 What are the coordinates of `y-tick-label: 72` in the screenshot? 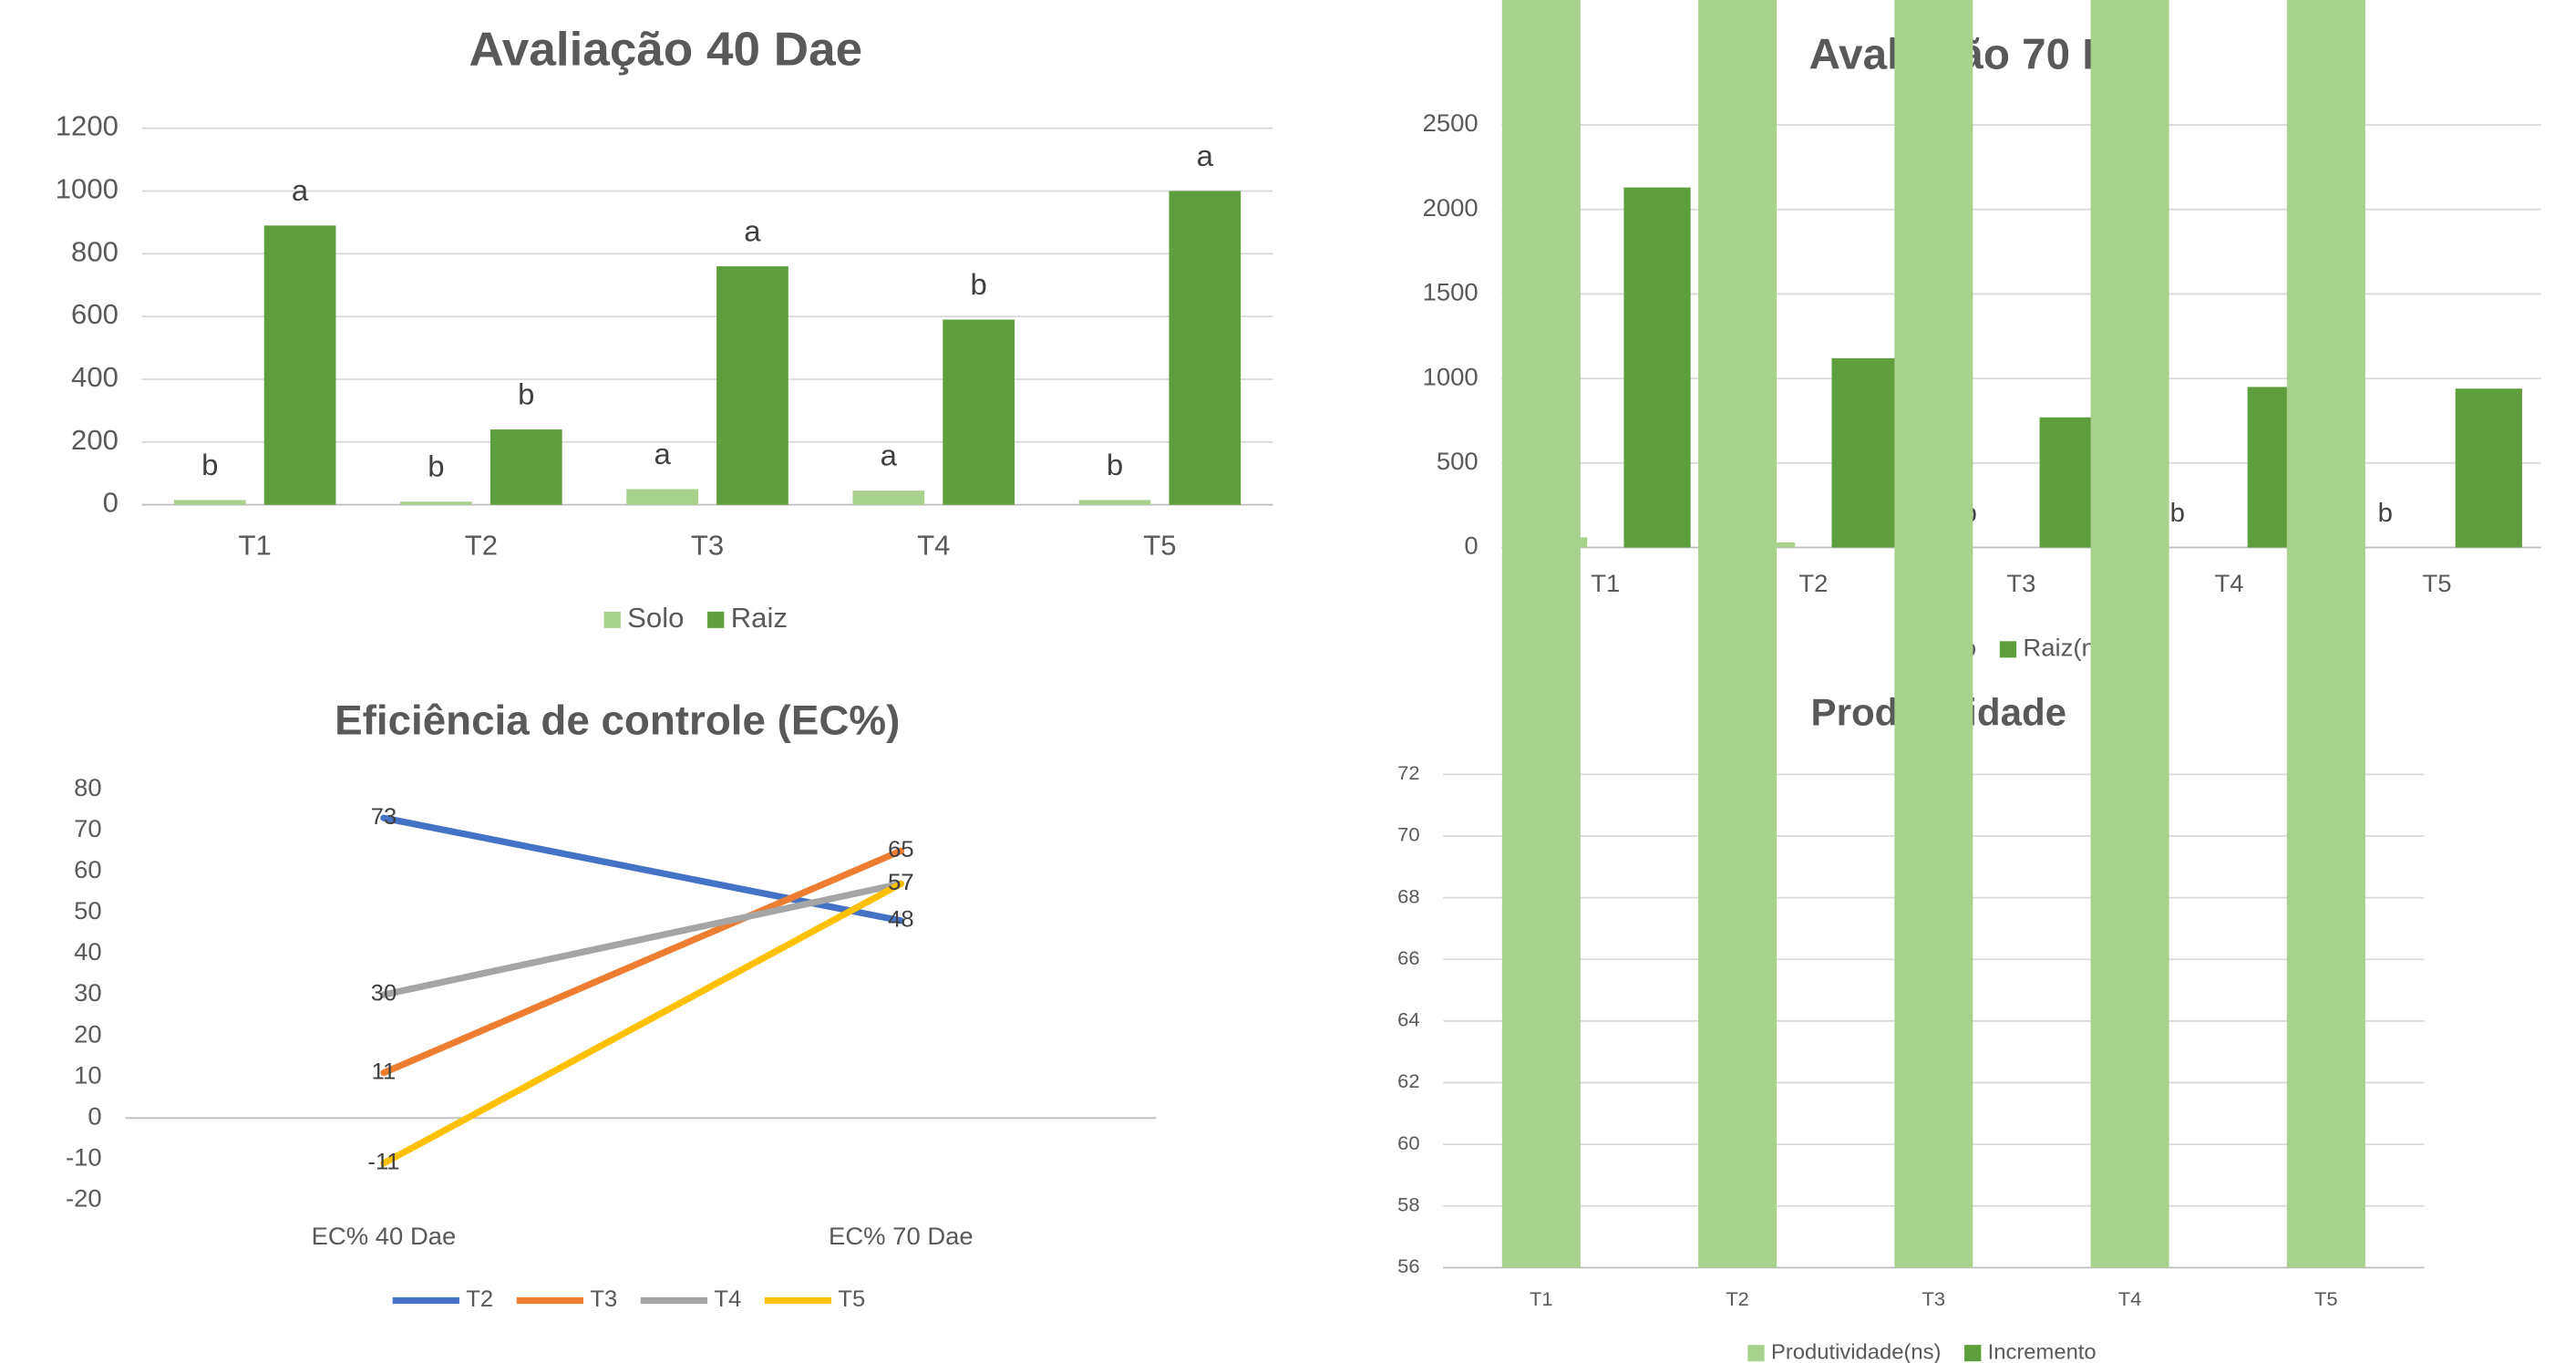 It's located at (1408, 772).